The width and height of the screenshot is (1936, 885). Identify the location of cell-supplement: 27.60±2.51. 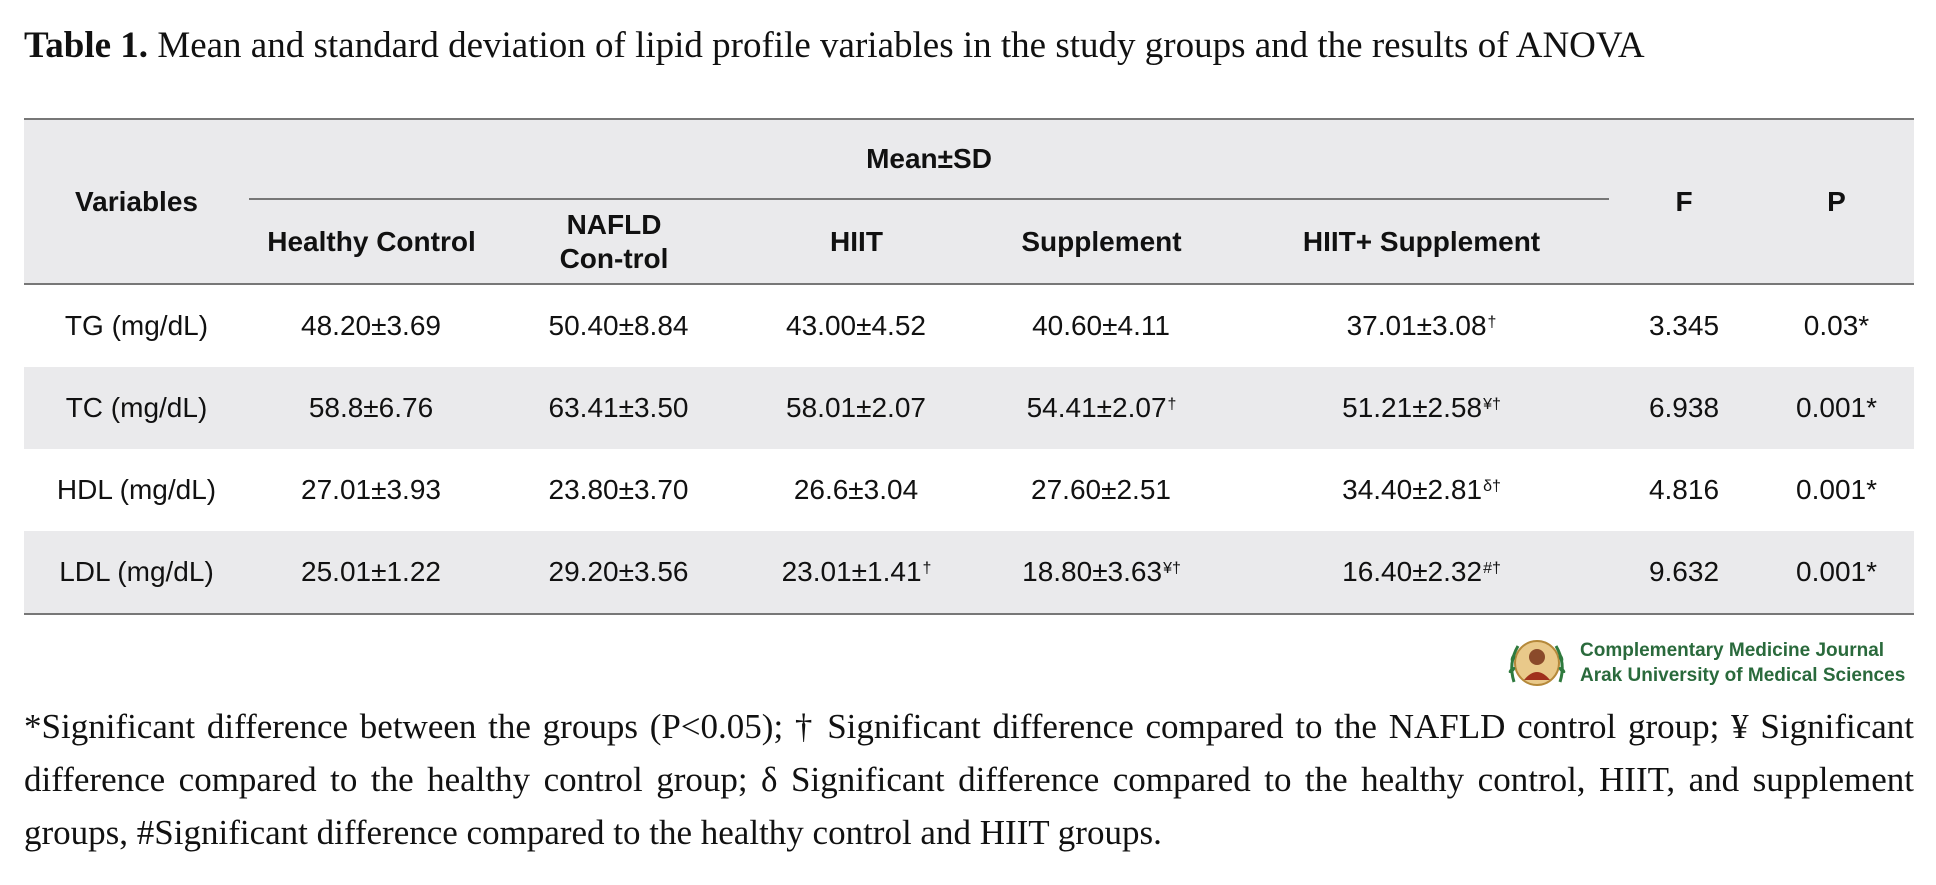
(1101, 489).